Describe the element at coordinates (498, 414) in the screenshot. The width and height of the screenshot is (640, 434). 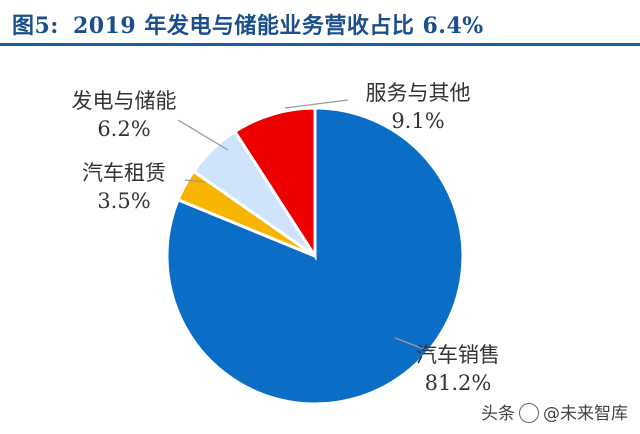
I see `watermark-prefix: 头条` at that location.